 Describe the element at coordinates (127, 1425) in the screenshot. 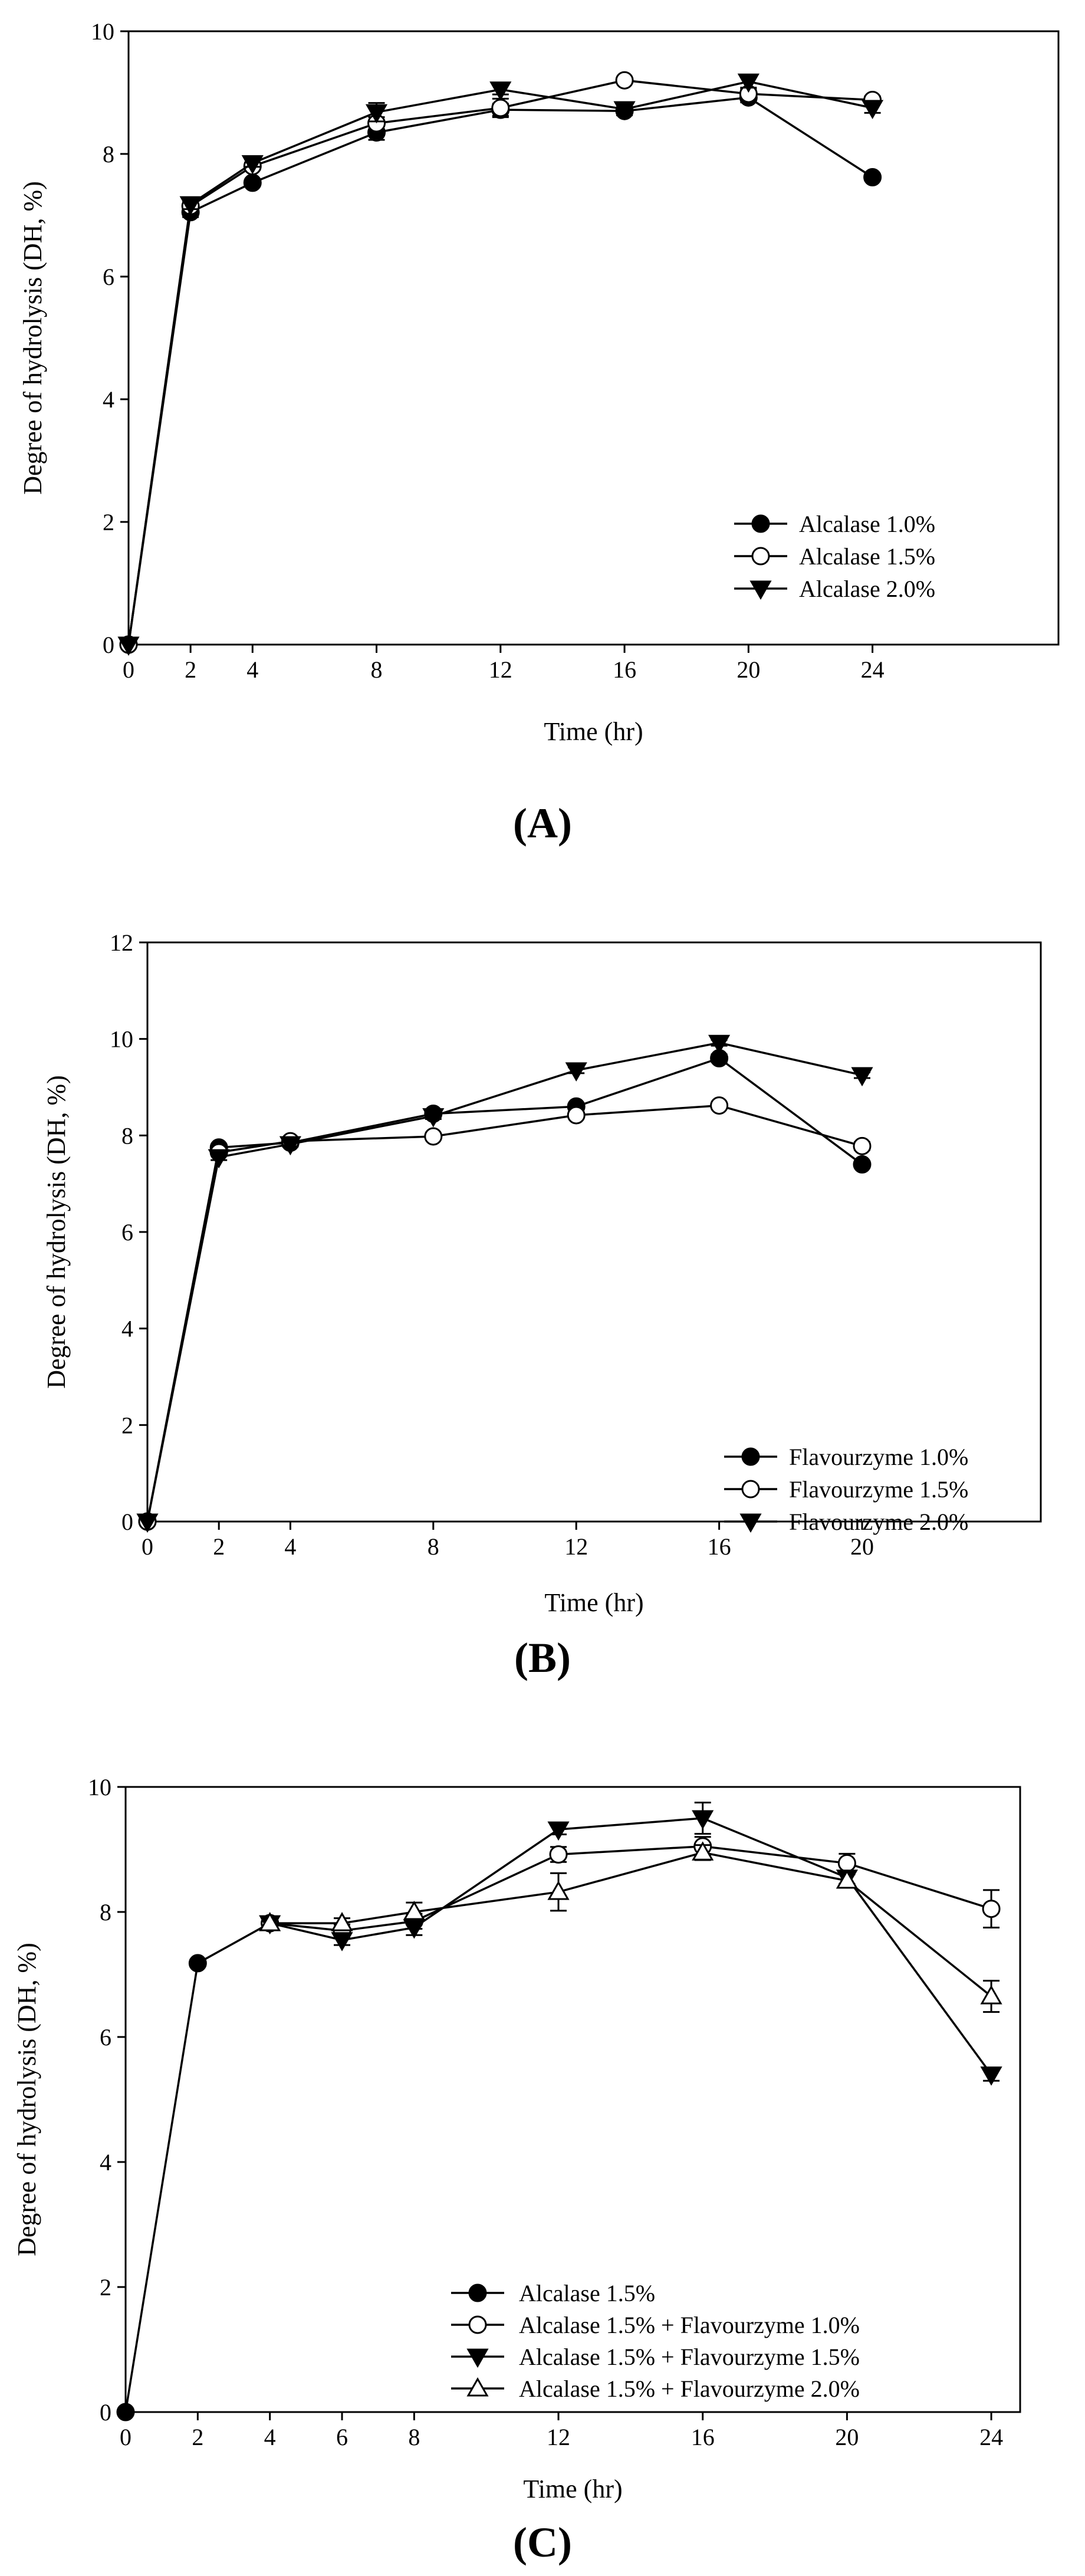

I see `y-tick-label: 2` at that location.